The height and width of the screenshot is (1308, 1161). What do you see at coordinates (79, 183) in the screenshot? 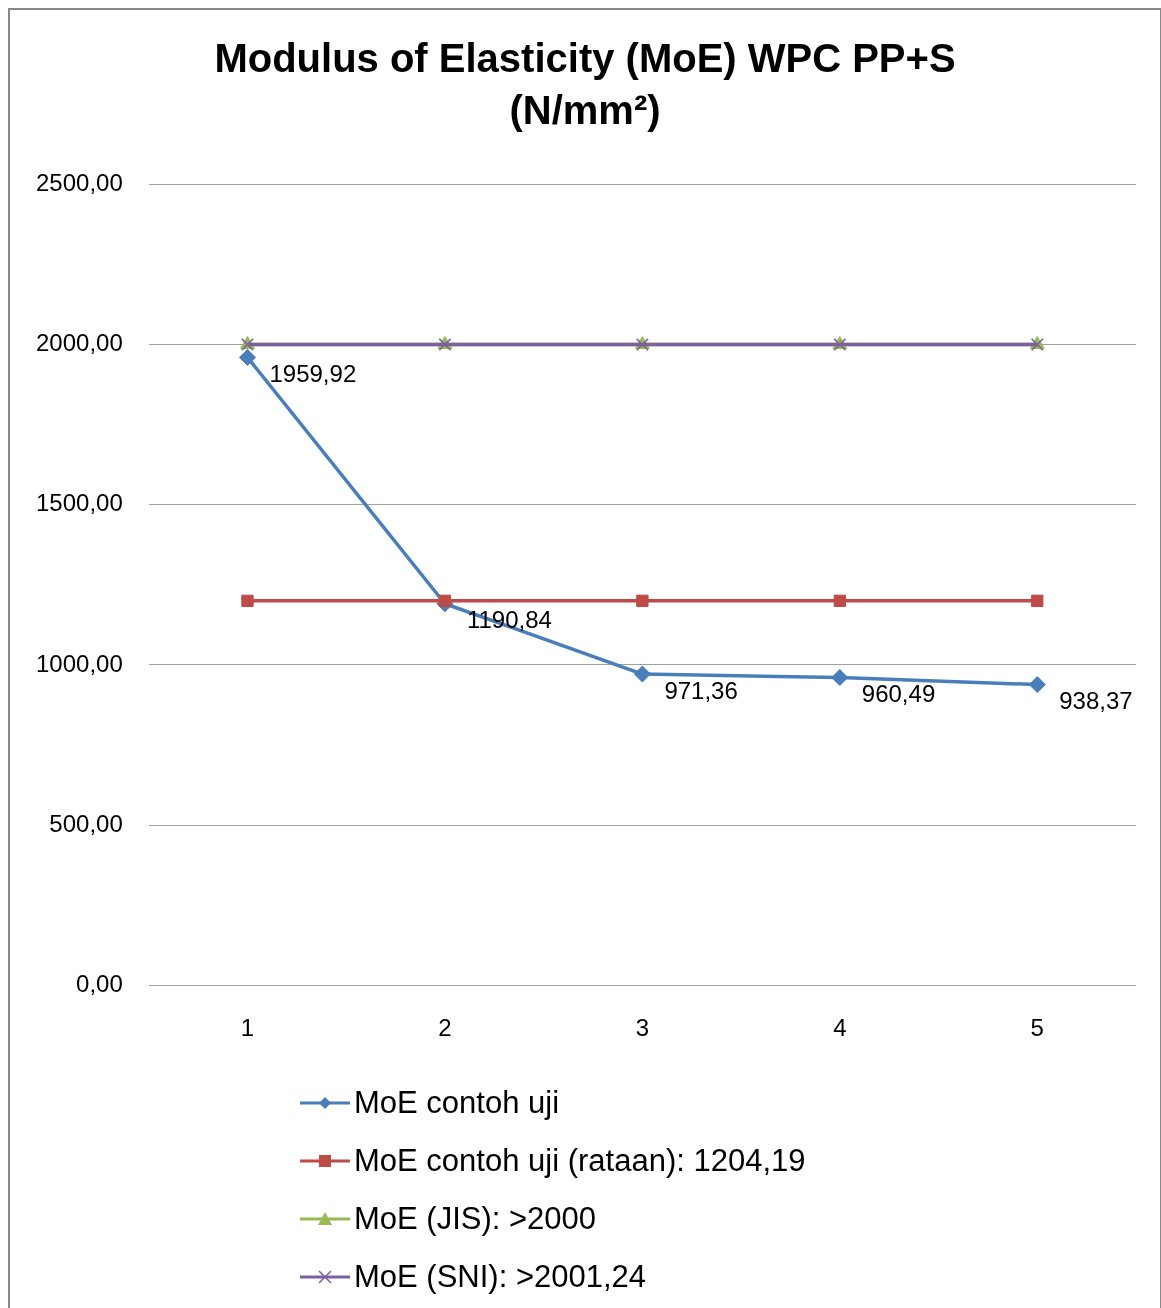
I see `y-tick-label: 2500,00` at bounding box center [79, 183].